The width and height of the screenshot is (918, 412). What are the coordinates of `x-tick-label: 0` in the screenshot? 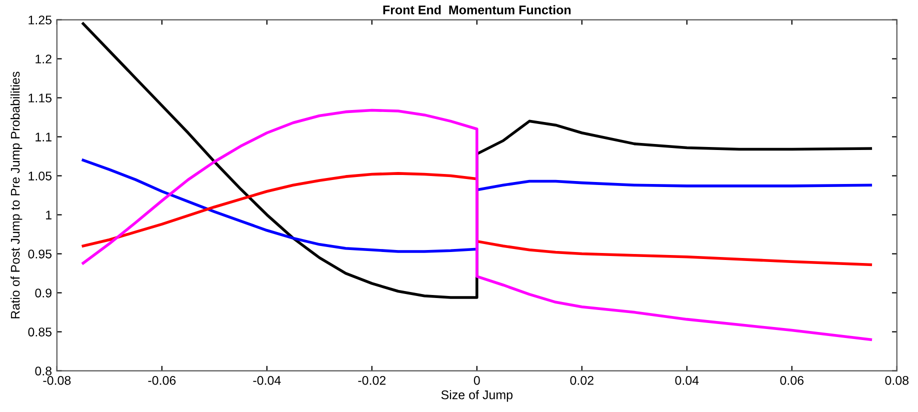 It's located at (477, 380).